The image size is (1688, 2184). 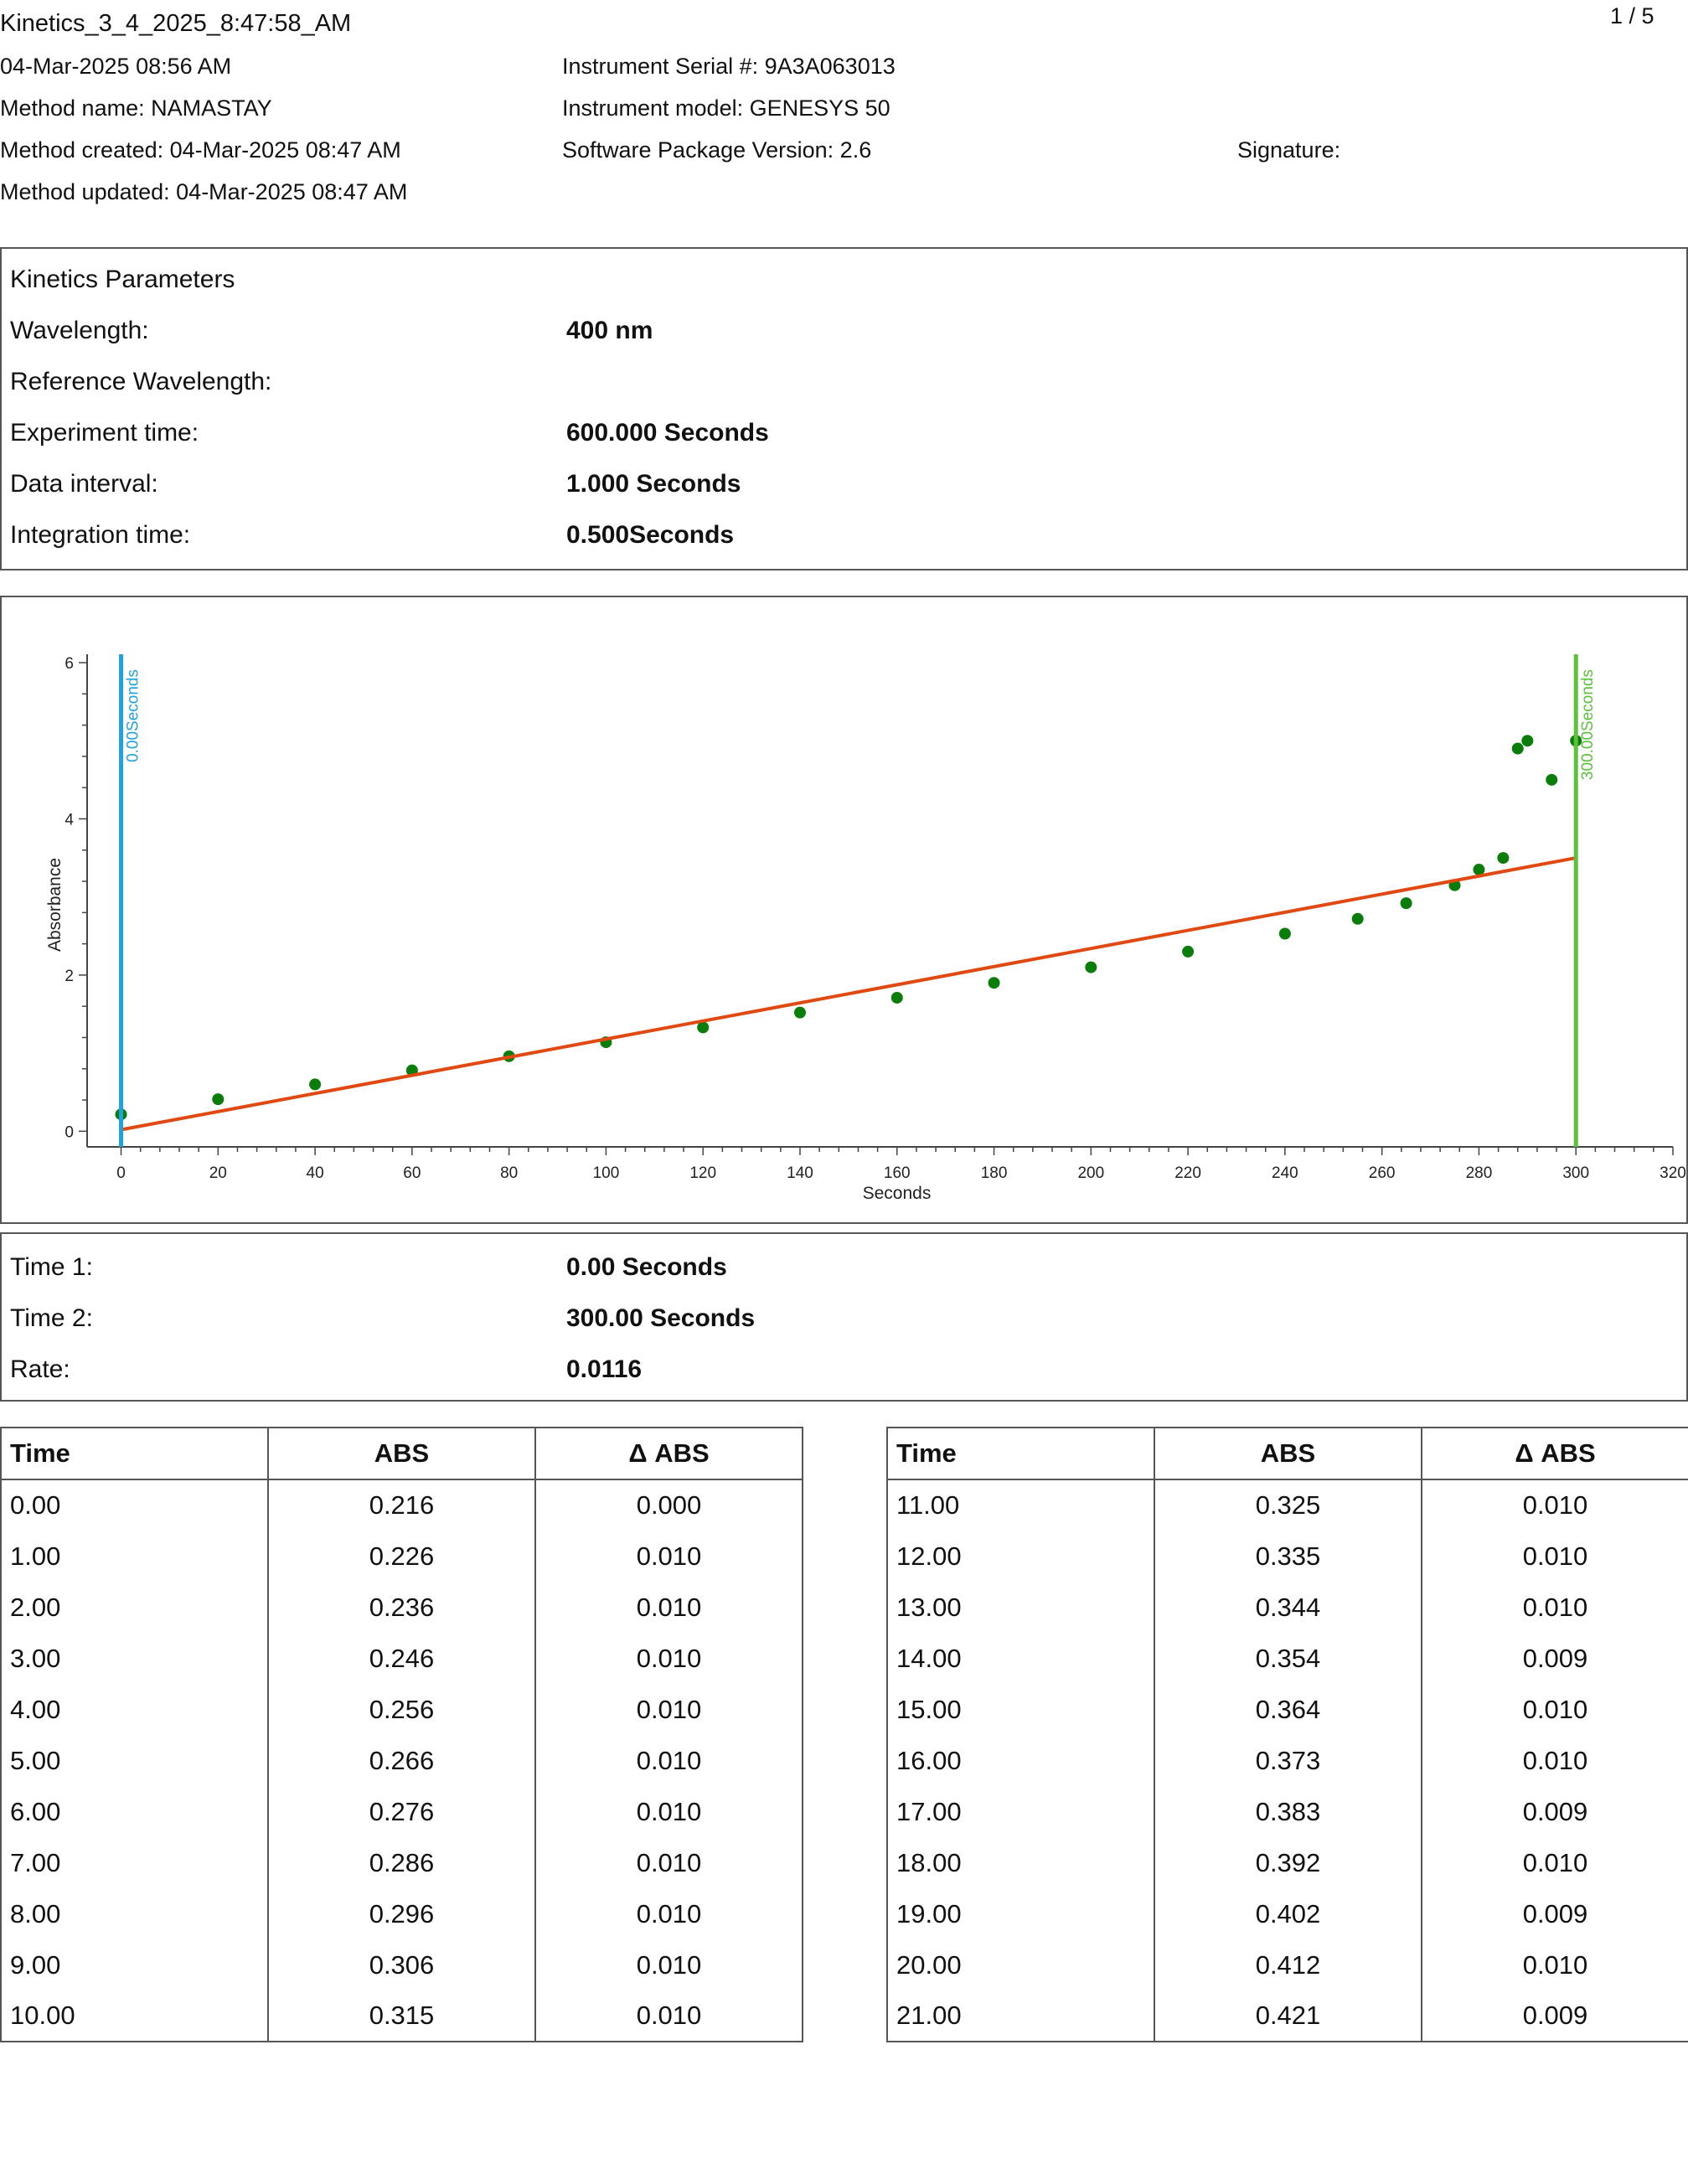 I want to click on time-cell: 17.00, so click(x=1020, y=1811).